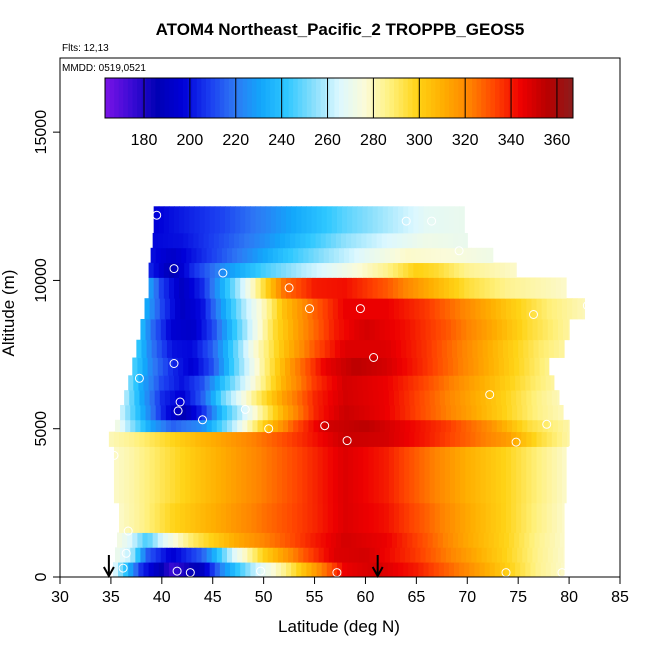  Describe the element at coordinates (340, 29) in the screenshot. I see `chart-title: ATOM4 Northeast_Pacific_2 TROPPB_GEOS5` at that location.